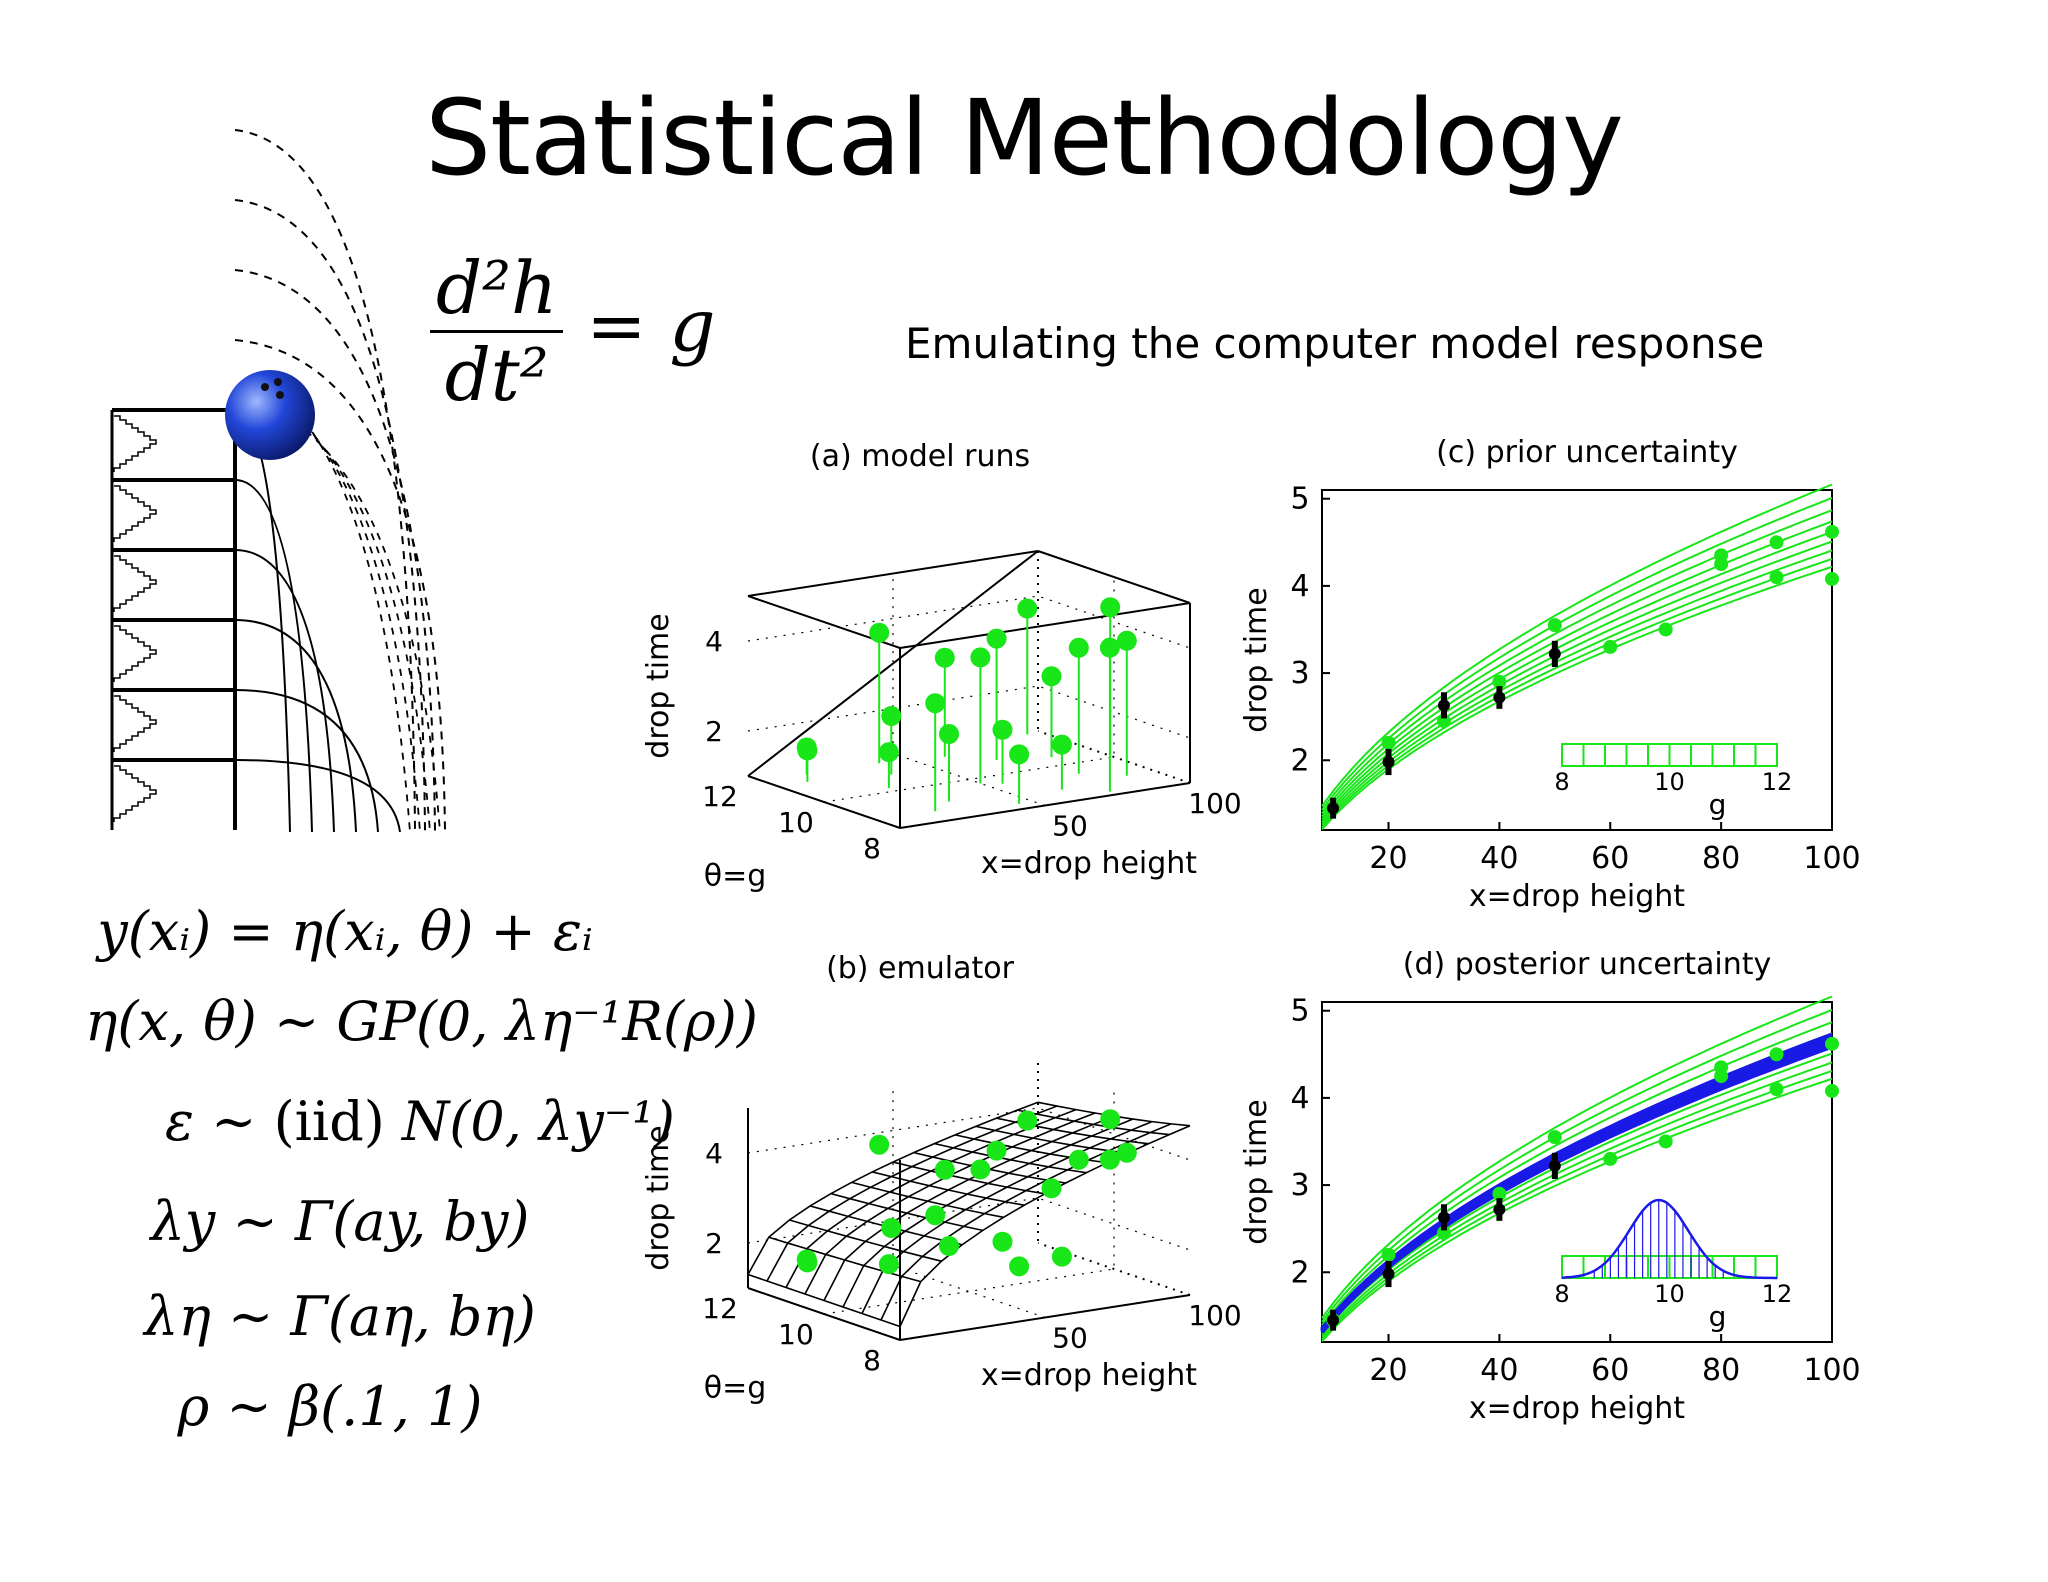 This screenshot has height=1582, width=2048. I want to click on inset-posterior-density, so click(1669, 1239).